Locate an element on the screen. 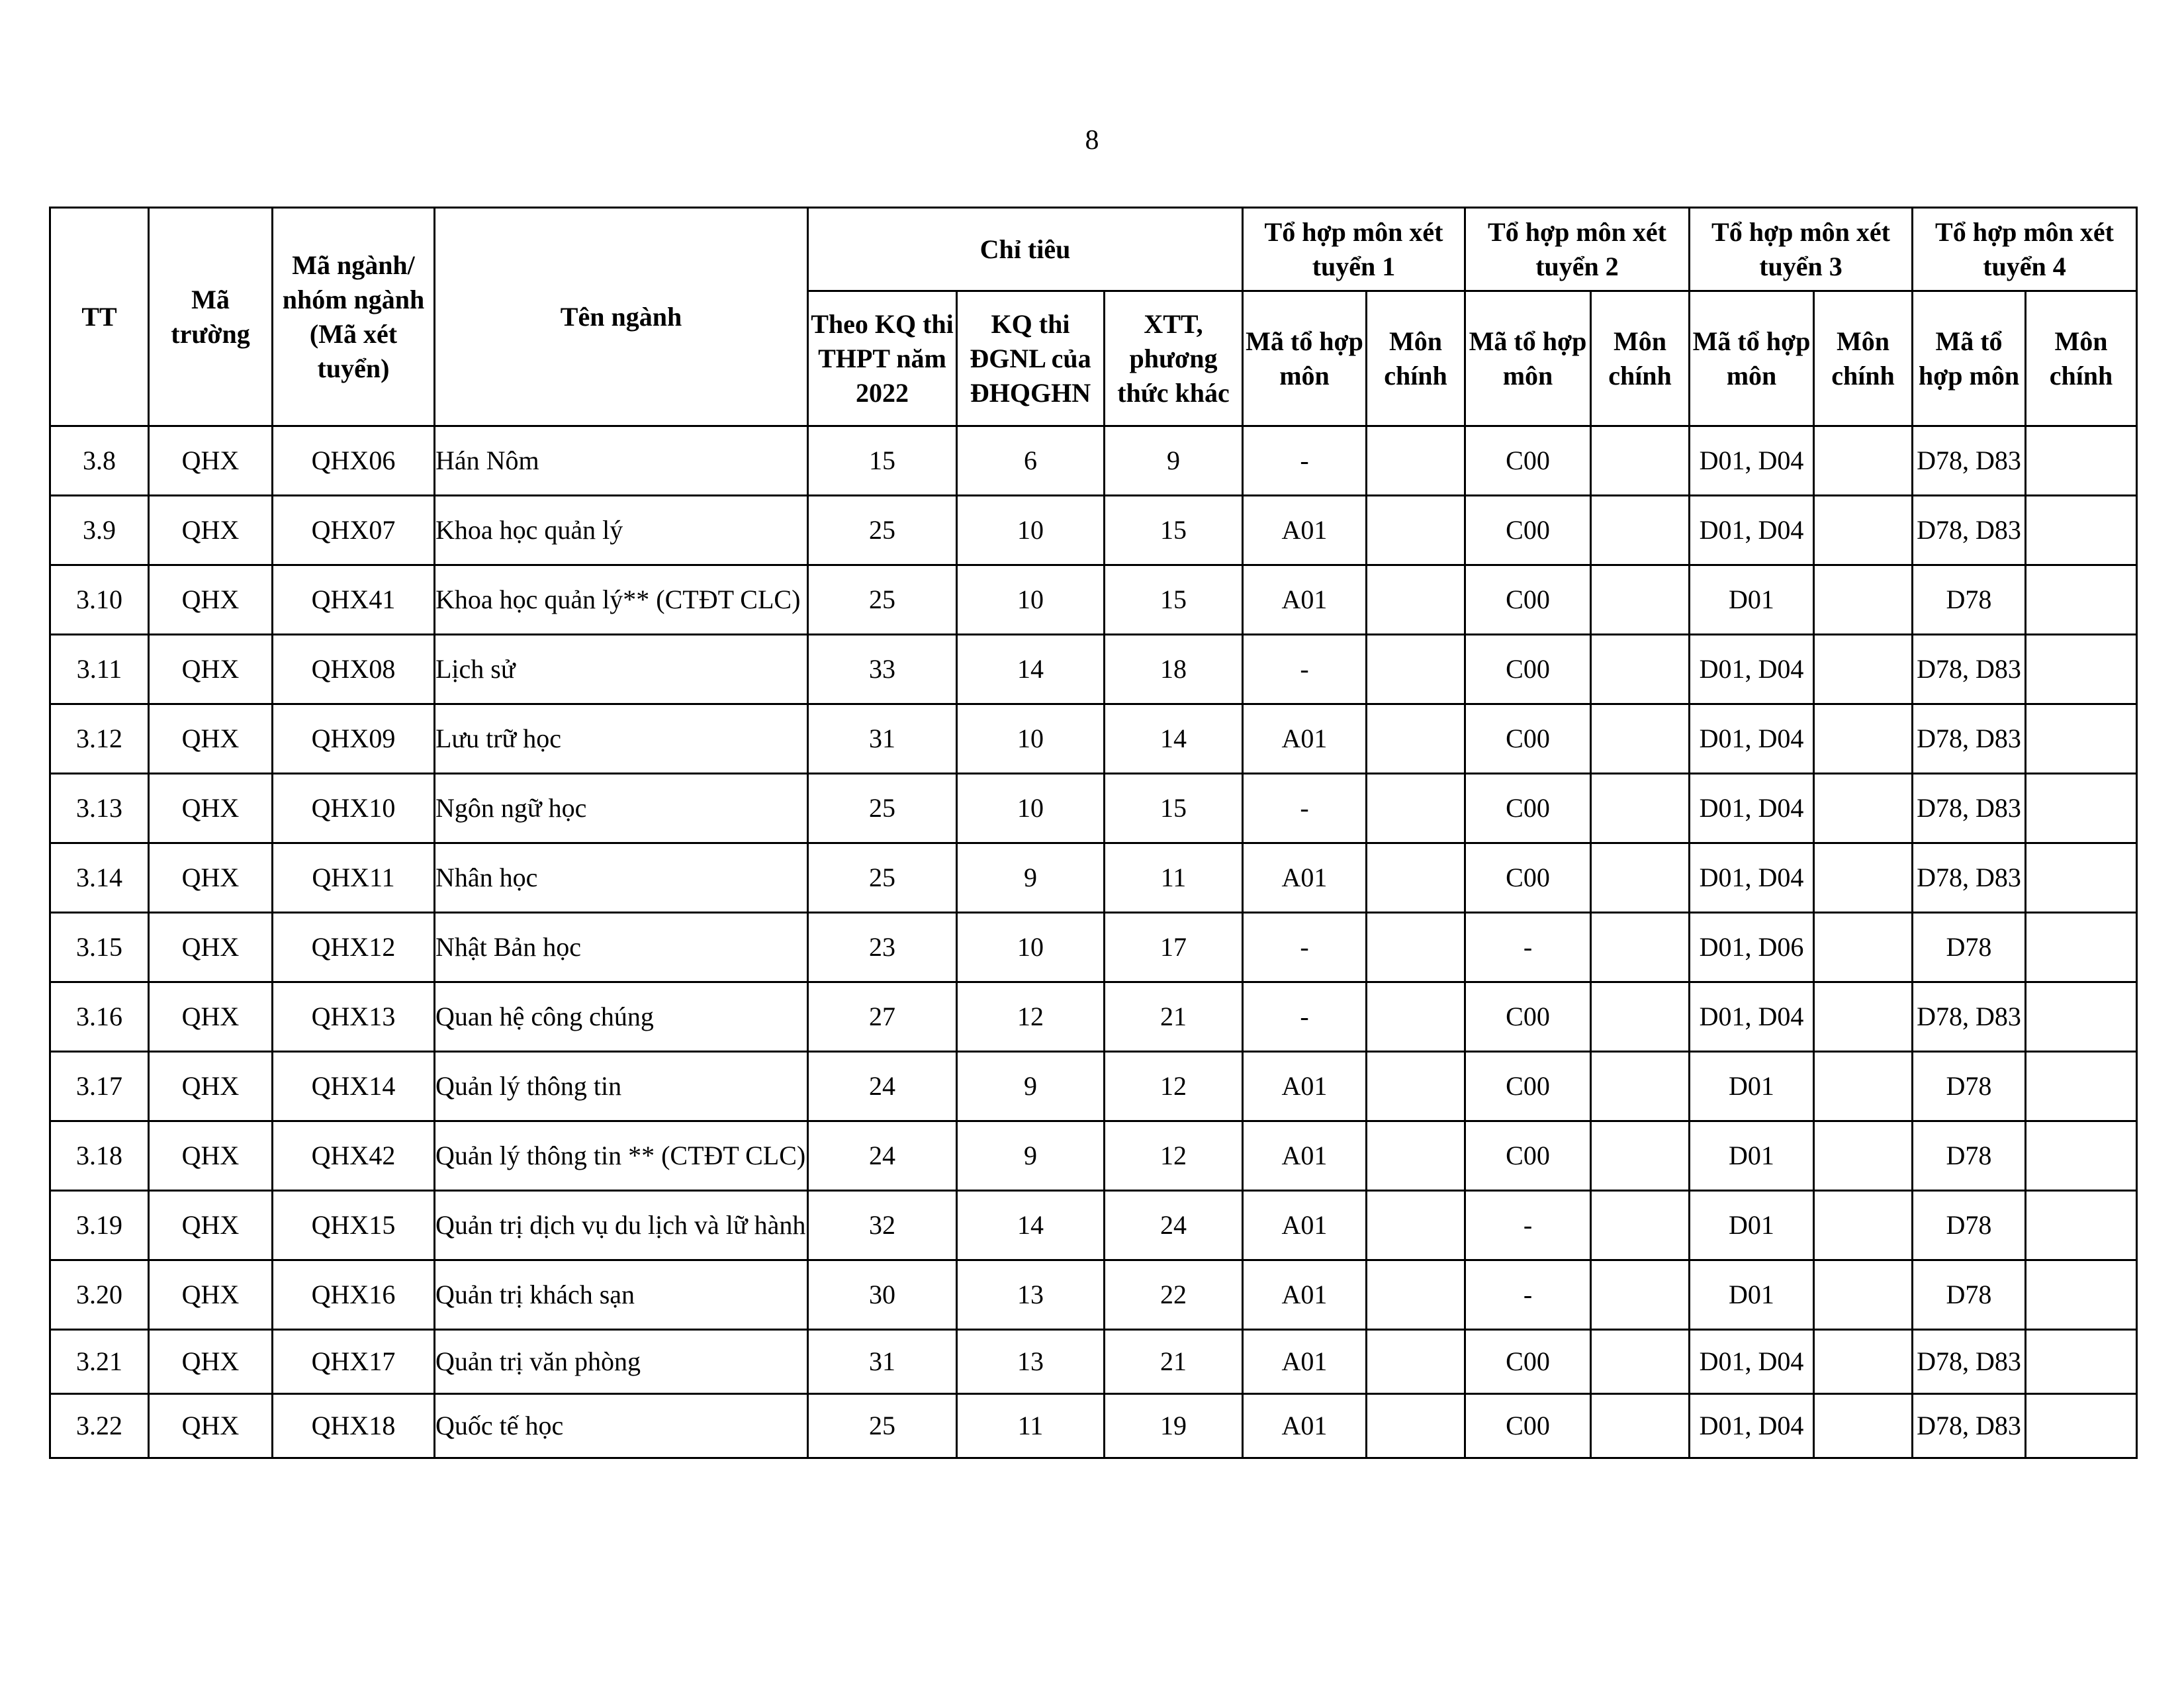  cell-ma: QHX13 is located at coordinates (353, 1017).